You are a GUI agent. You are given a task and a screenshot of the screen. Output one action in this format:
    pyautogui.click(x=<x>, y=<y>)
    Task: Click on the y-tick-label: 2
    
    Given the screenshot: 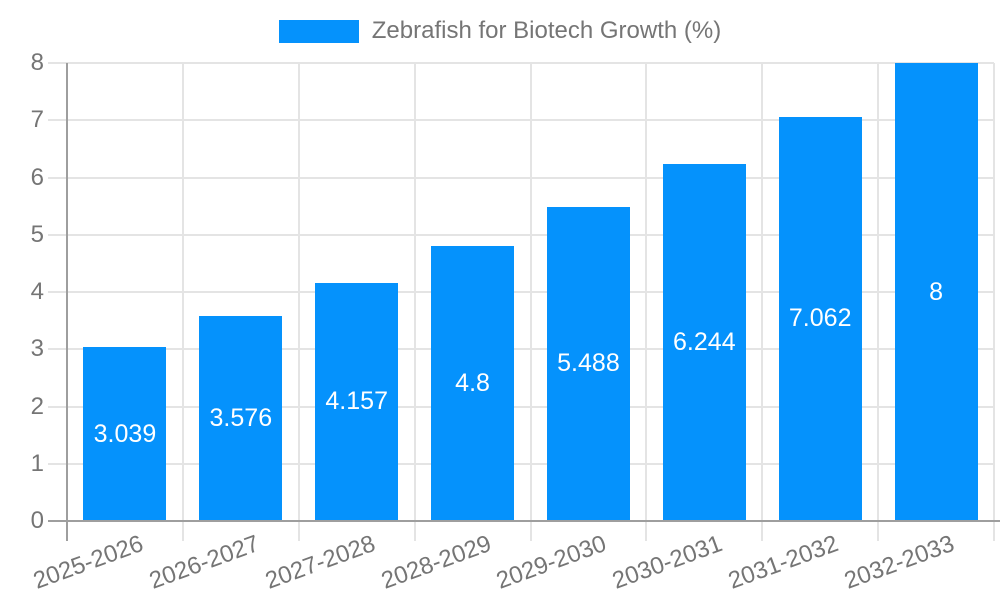 What is the action you would take?
    pyautogui.click(x=37, y=406)
    